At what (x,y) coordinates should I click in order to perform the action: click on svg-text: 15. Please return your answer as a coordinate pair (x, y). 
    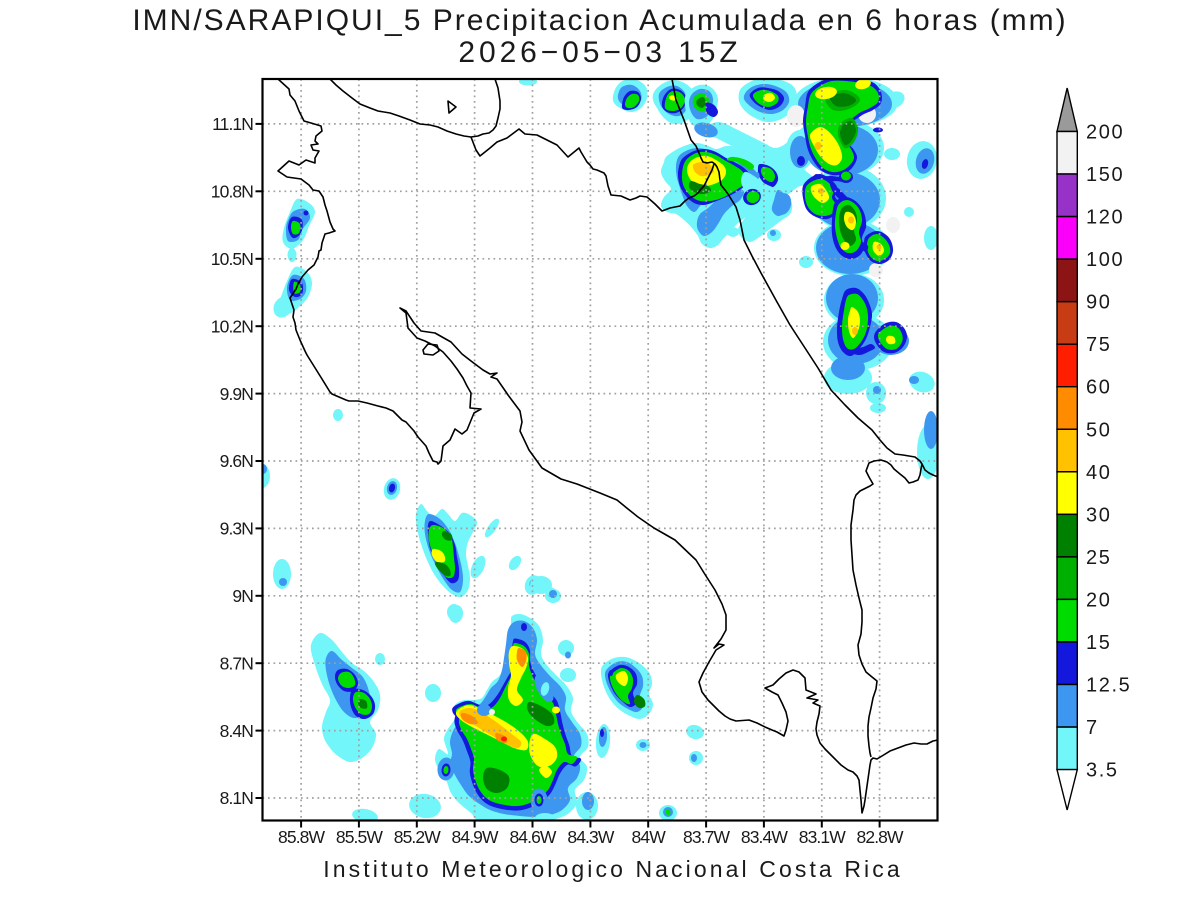
    Looking at the image, I should click on (1098, 643).